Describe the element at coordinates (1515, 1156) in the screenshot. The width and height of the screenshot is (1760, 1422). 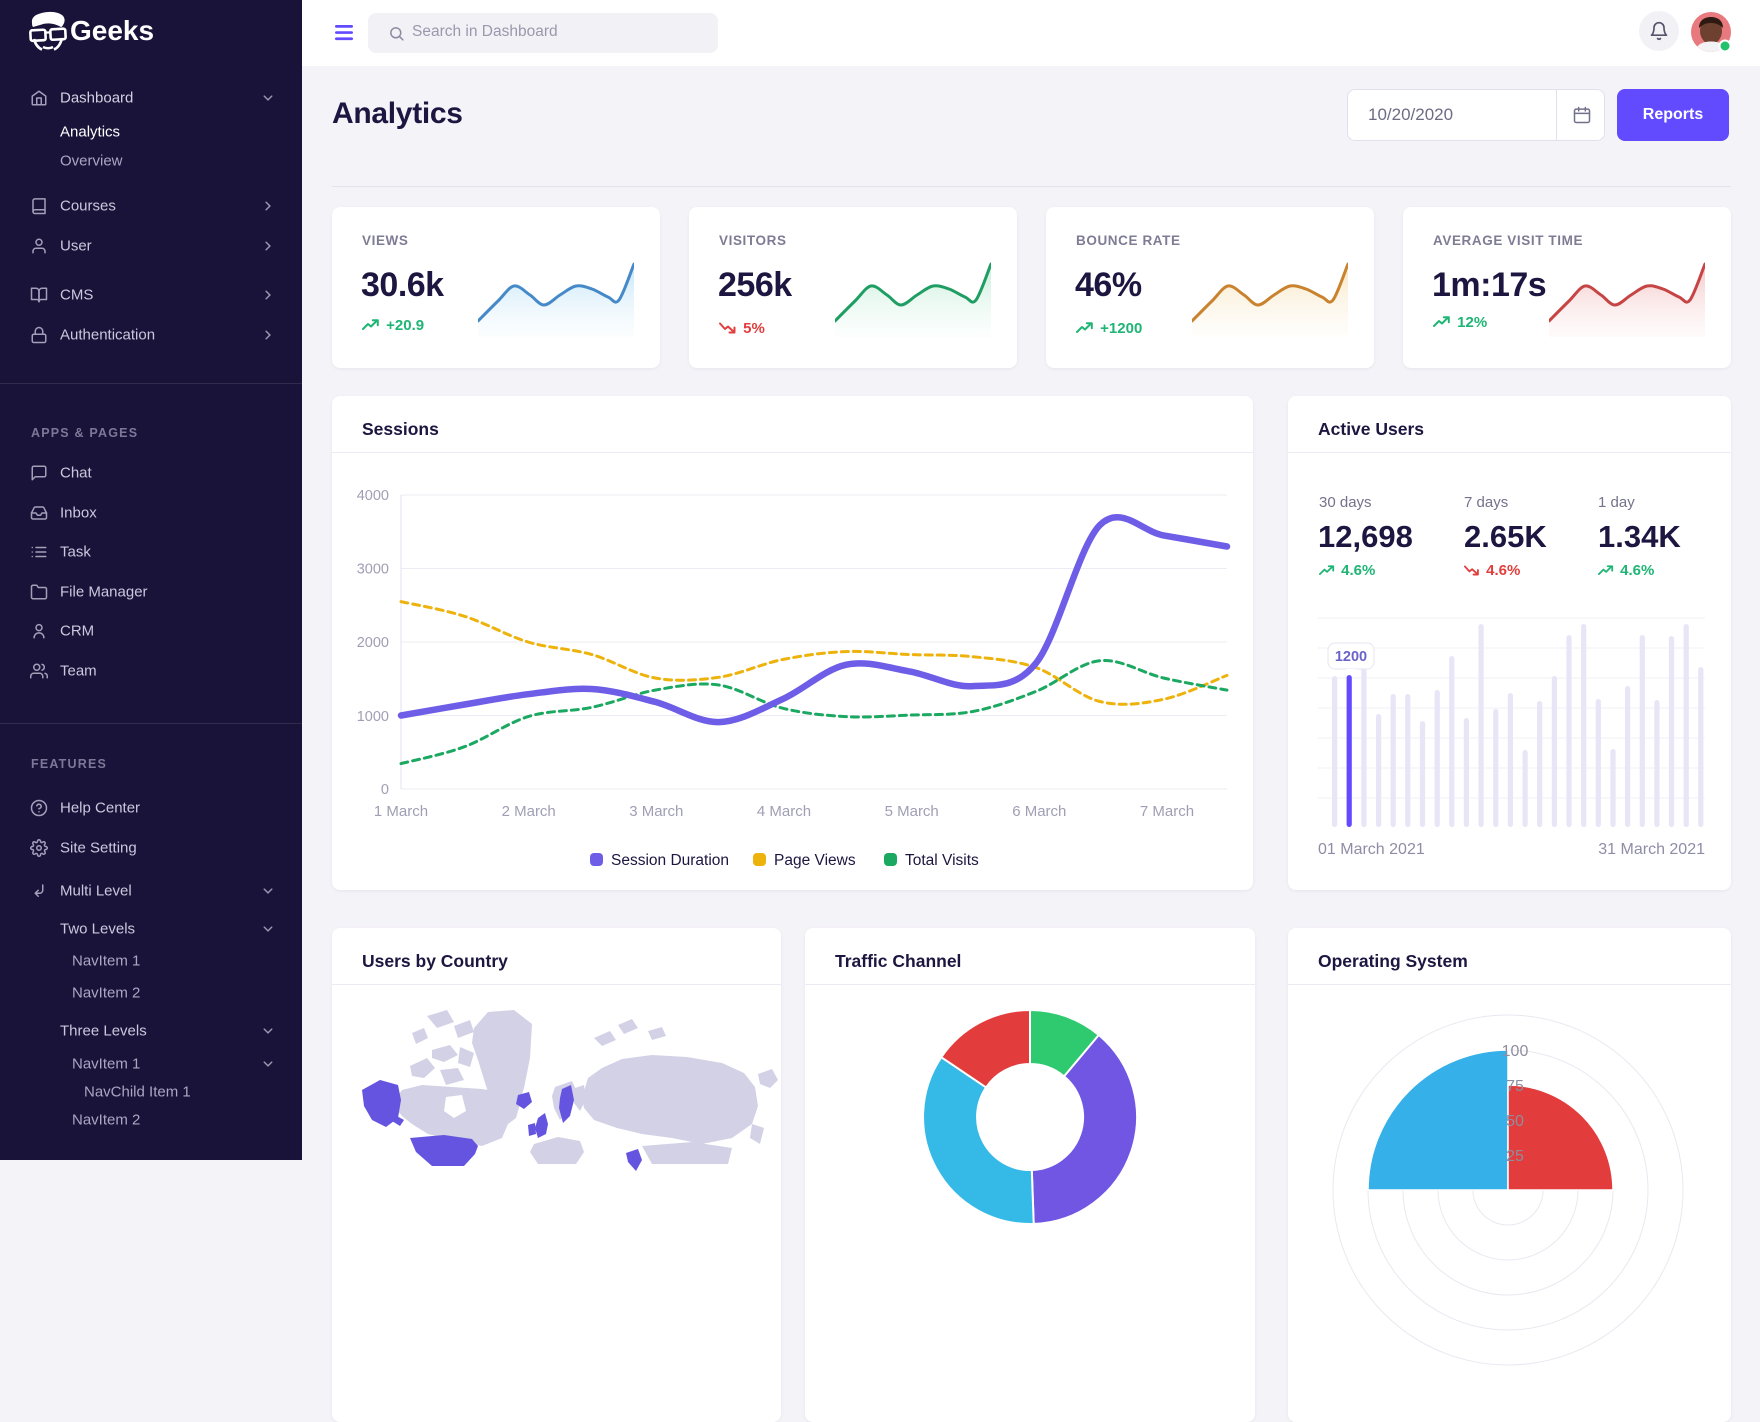
I see `svg-text: 25` at that location.